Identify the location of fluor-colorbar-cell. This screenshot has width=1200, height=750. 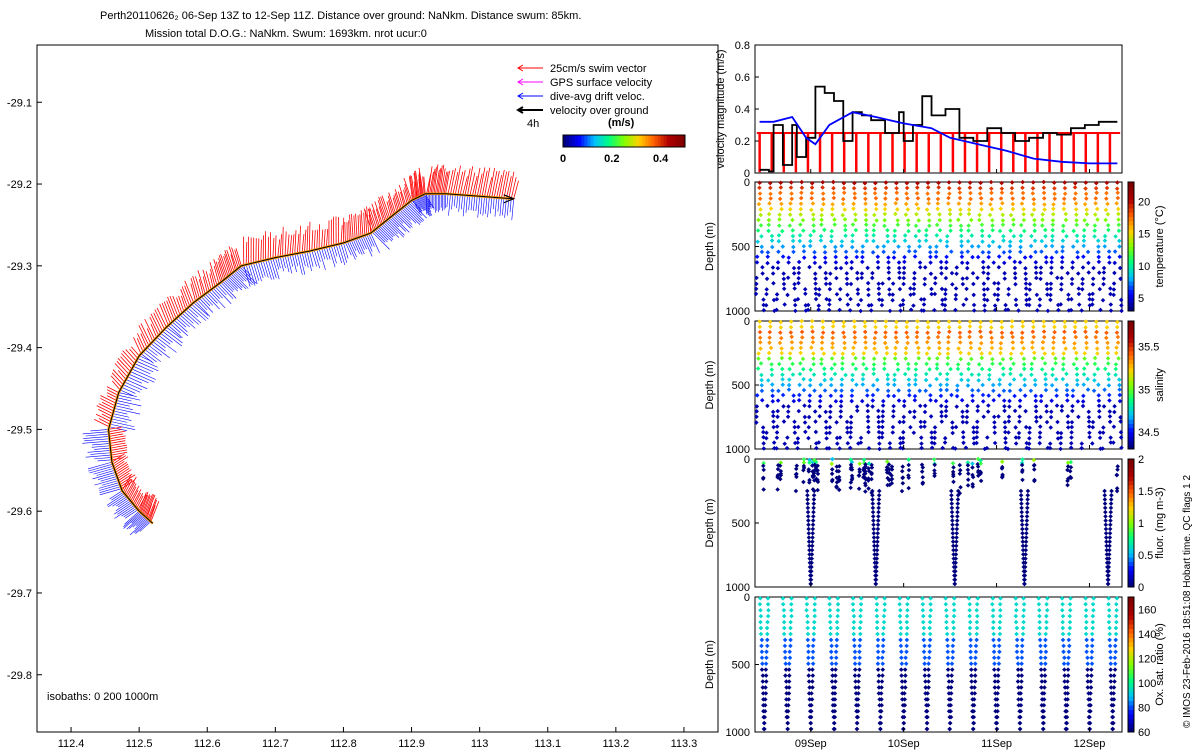
(1131, 525).